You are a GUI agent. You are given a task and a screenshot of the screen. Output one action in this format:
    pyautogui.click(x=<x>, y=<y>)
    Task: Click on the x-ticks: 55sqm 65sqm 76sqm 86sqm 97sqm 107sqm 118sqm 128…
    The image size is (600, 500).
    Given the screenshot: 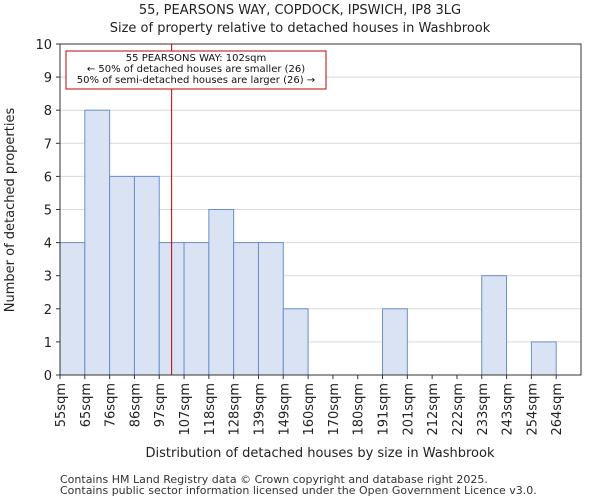 What is the action you would take?
    pyautogui.click(x=309, y=405)
    